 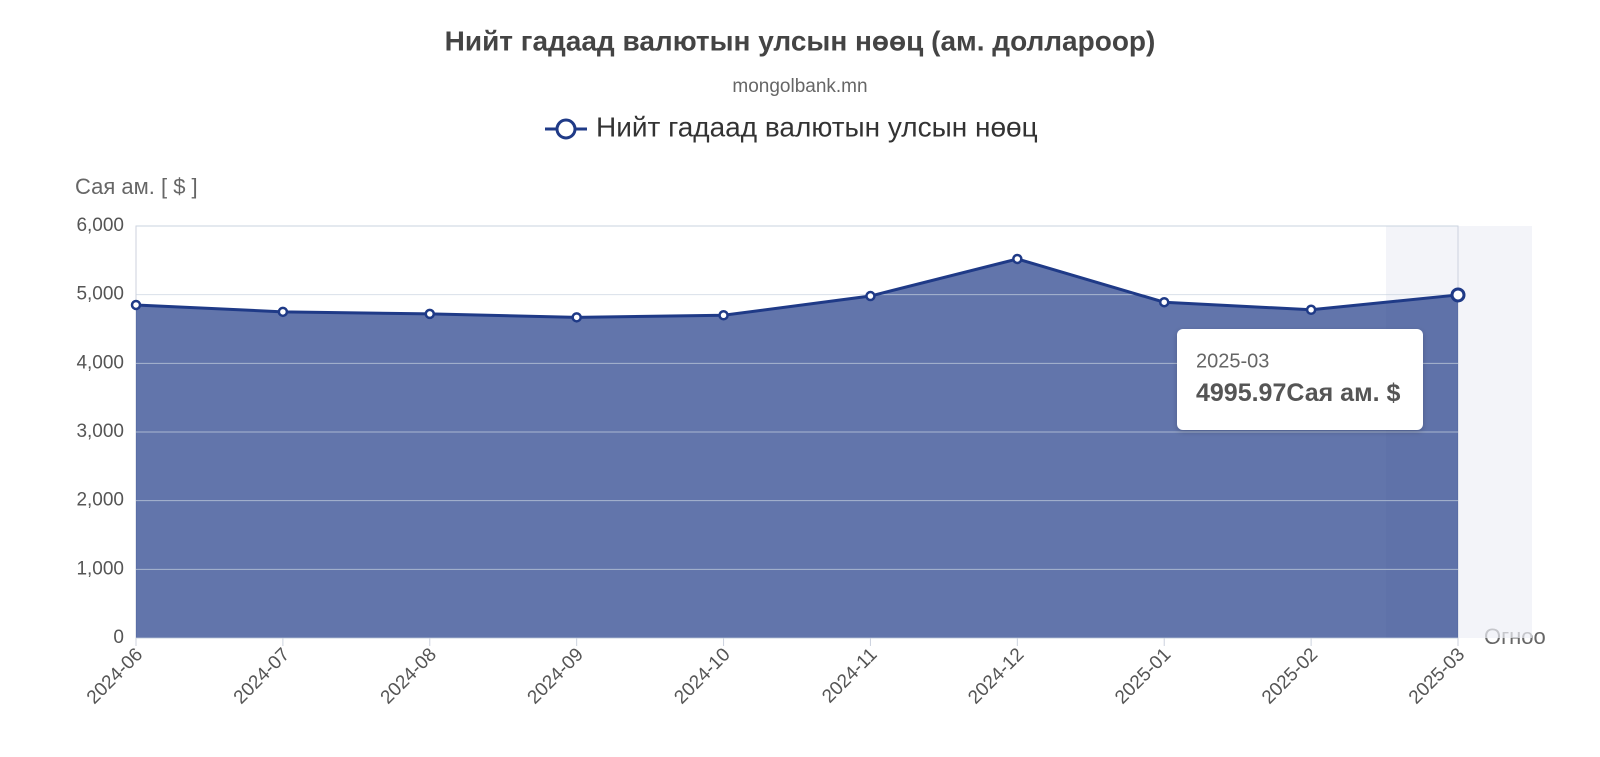 I want to click on x-tick-label: 2025-01, so click(x=1143, y=676).